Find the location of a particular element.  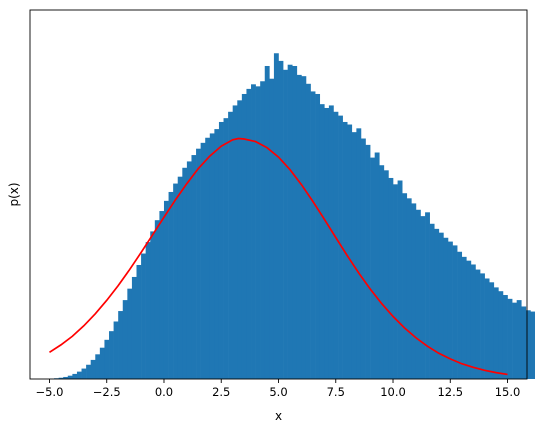

x-tick-label: −5.0 is located at coordinates (49, 392).